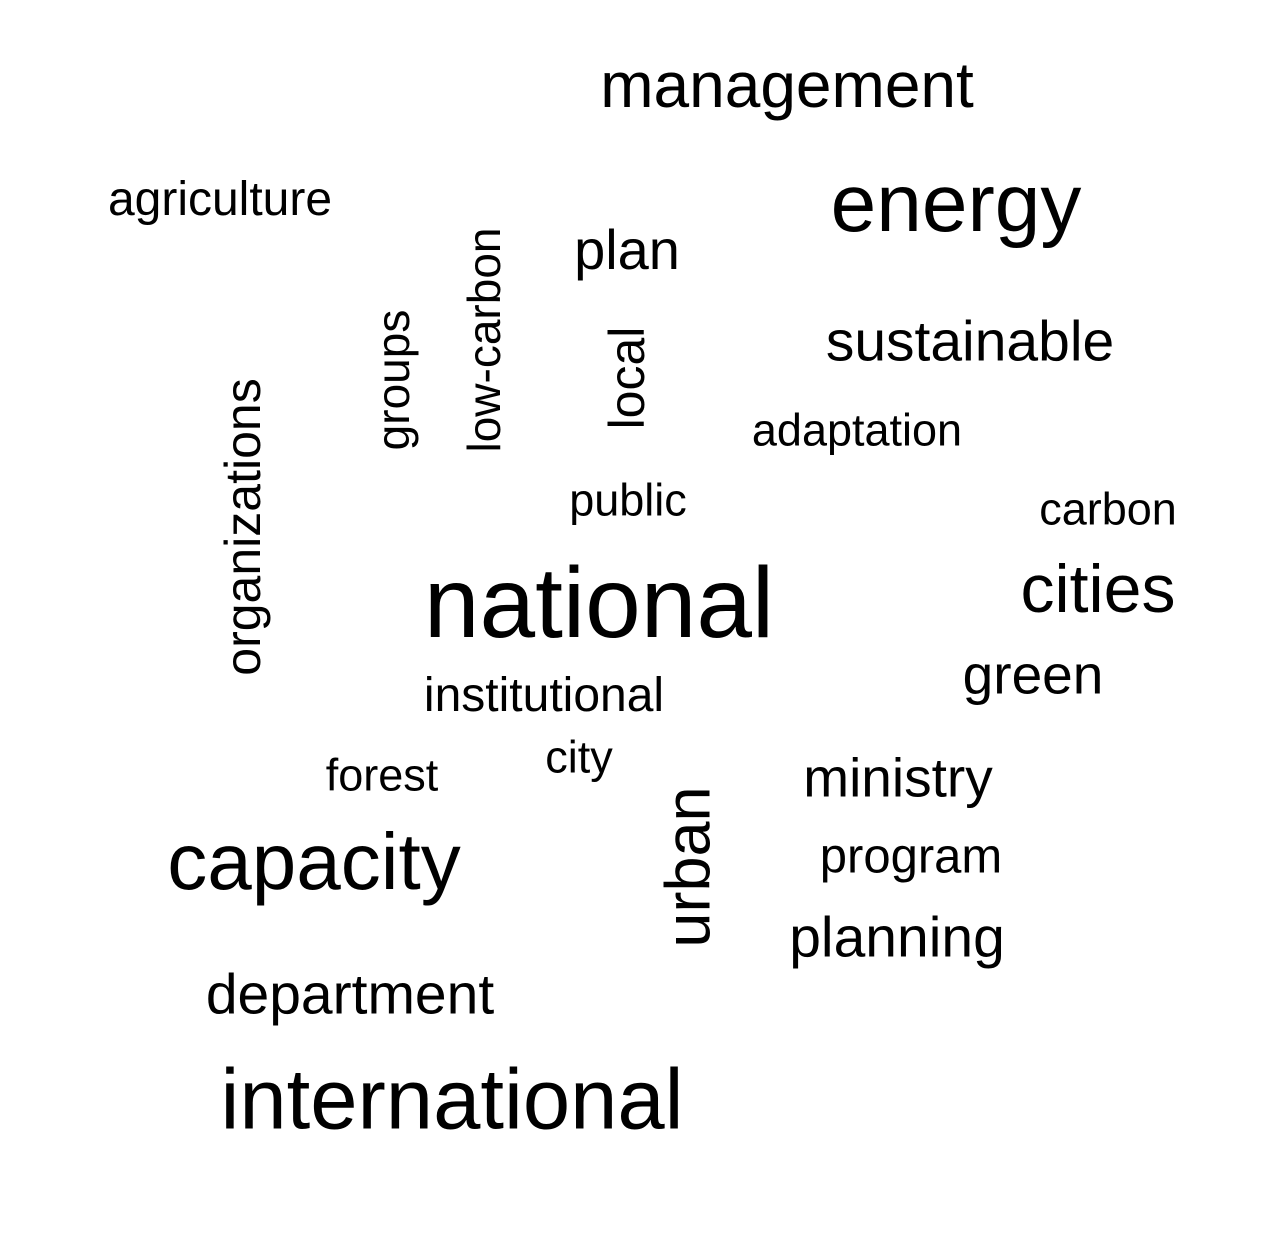 Image resolution: width=1276 pixels, height=1240 pixels. Describe the element at coordinates (350, 994) in the screenshot. I see `word-department: department` at that location.